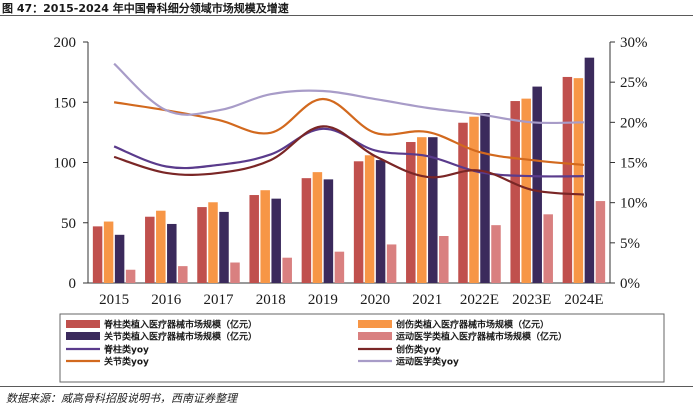 Image resolution: width=693 pixels, height=407 pixels. Describe the element at coordinates (121, 398) in the screenshot. I see `source-note: 数据来源：威高骨科招股说明书，西南证券整理` at that location.